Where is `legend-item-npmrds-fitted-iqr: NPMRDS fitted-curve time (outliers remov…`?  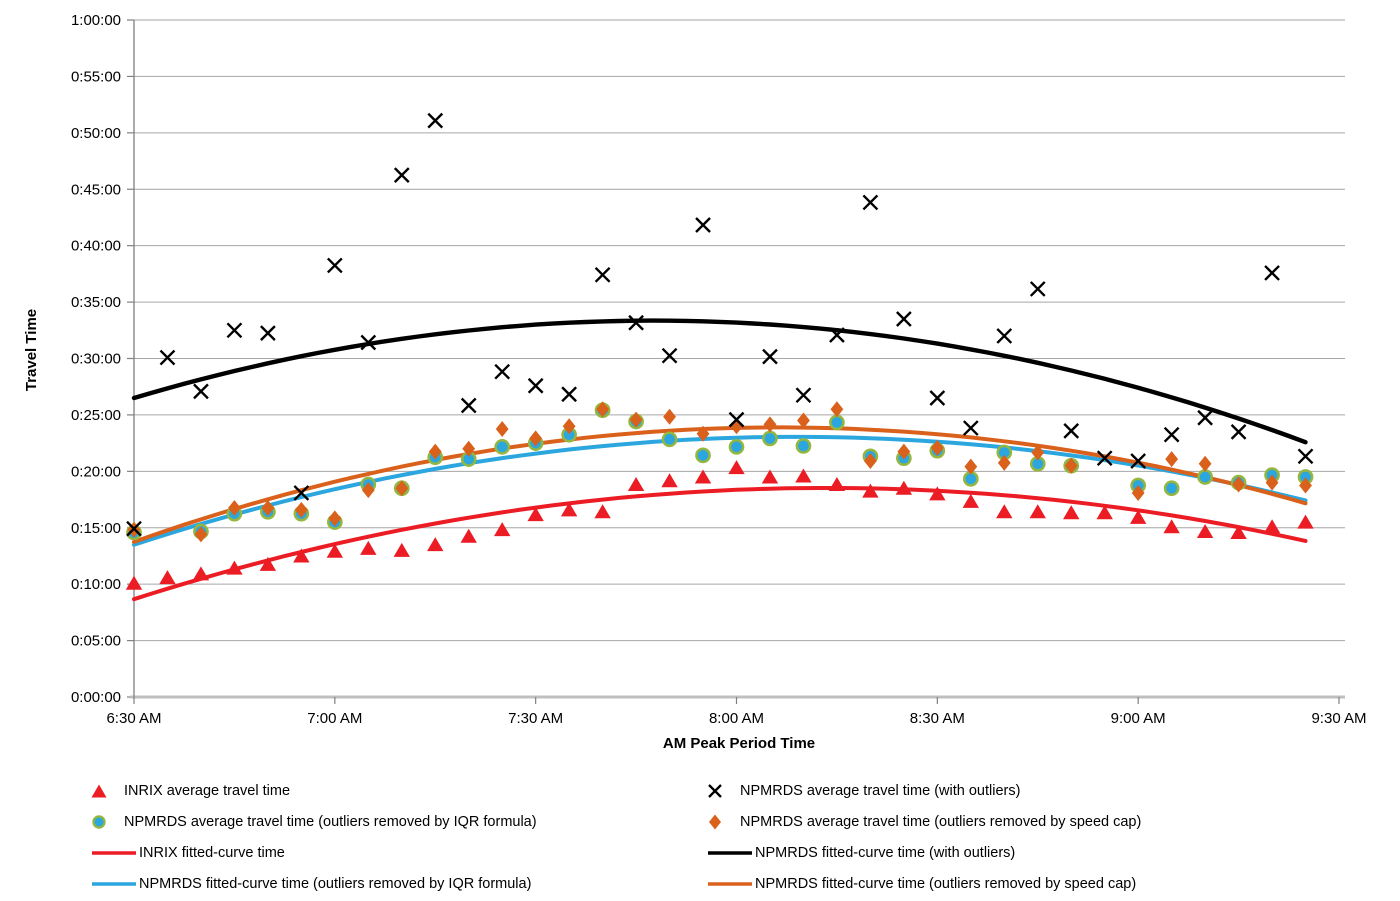 legend-item-npmrds-fitted-iqr: NPMRDS fitted-curve time (outliers remov… is located at coordinates (306, 884).